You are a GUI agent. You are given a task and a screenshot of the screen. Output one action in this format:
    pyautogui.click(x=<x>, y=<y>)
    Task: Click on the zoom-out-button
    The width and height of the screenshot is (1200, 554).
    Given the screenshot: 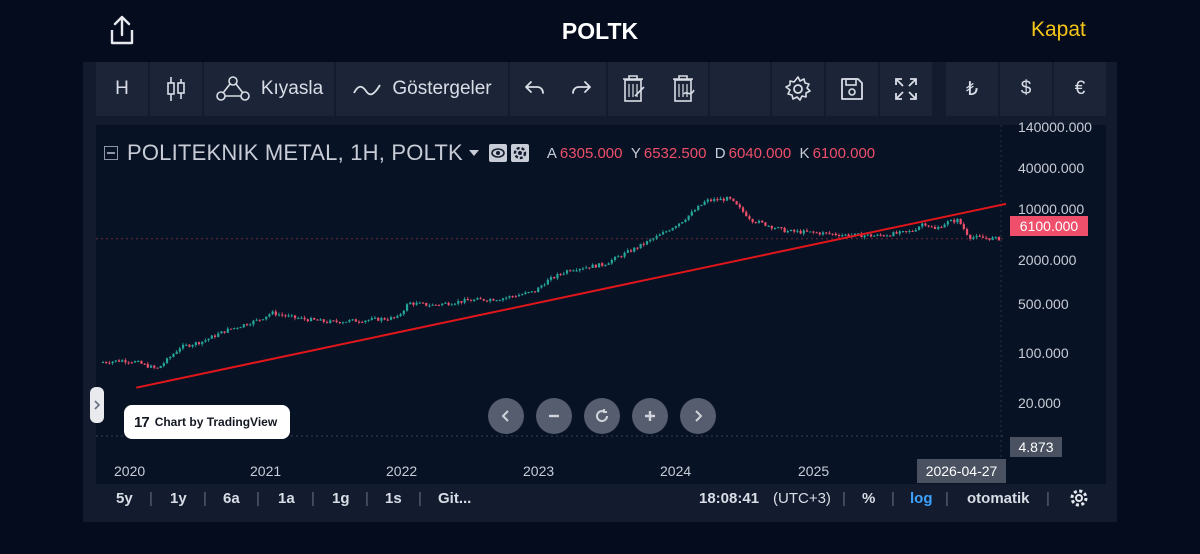 What is the action you would take?
    pyautogui.click(x=554, y=416)
    